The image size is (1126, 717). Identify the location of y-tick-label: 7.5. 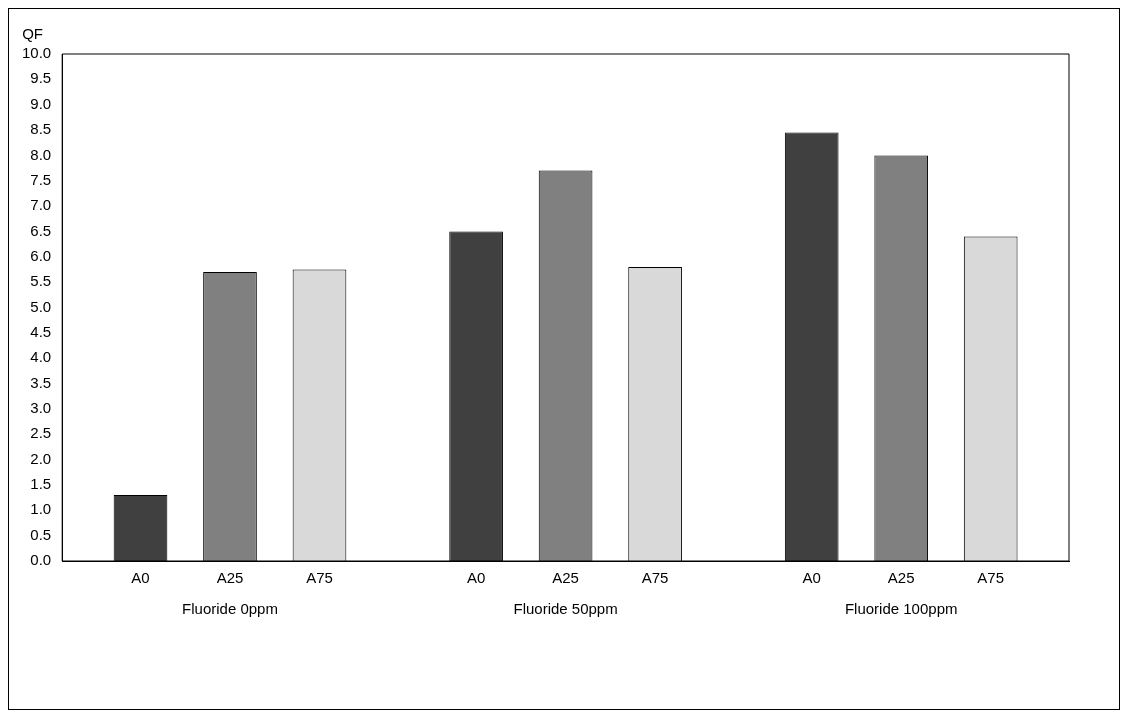
(41, 179).